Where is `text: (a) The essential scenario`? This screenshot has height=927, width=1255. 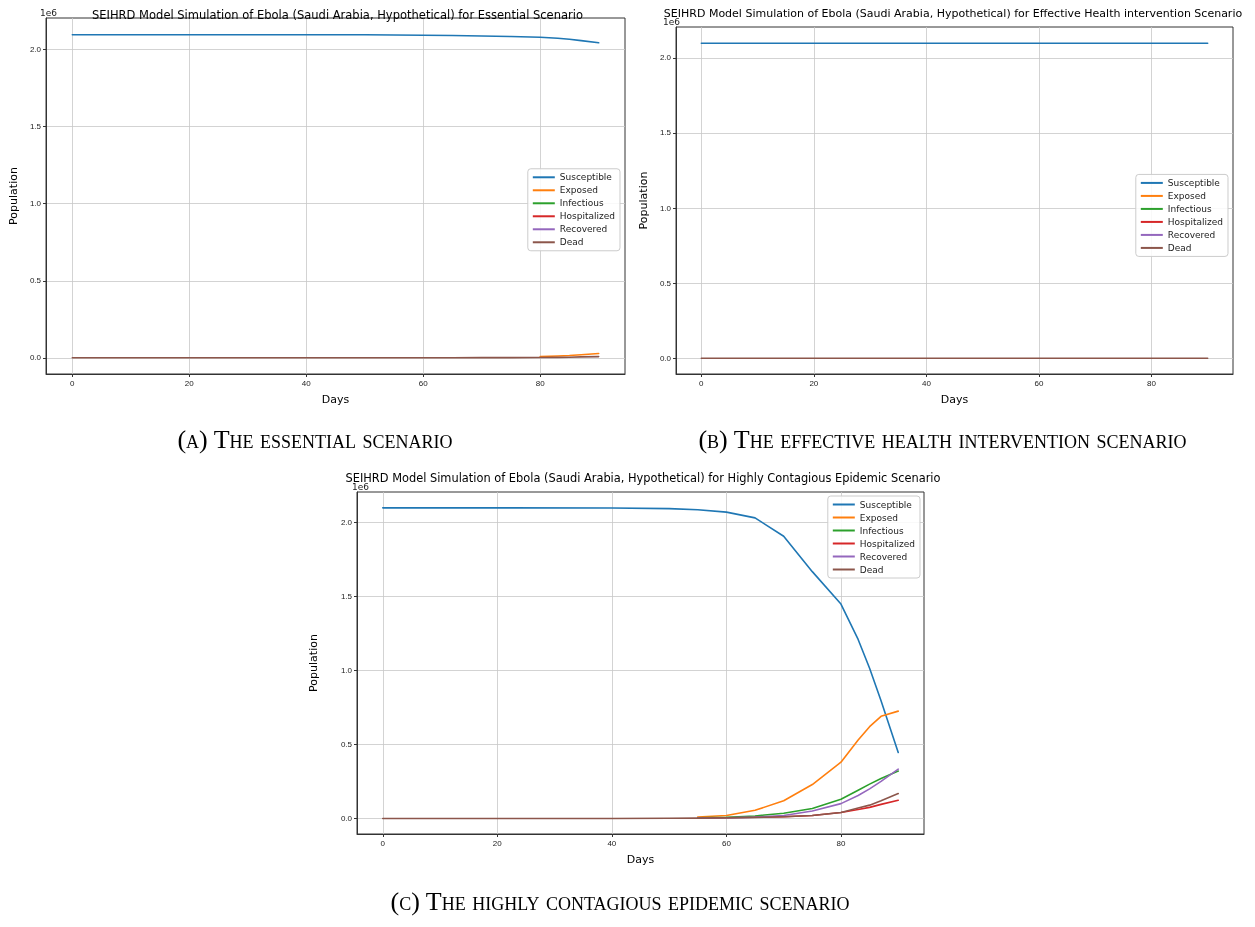 text: (a) The essential scenario is located at coordinates (315, 440).